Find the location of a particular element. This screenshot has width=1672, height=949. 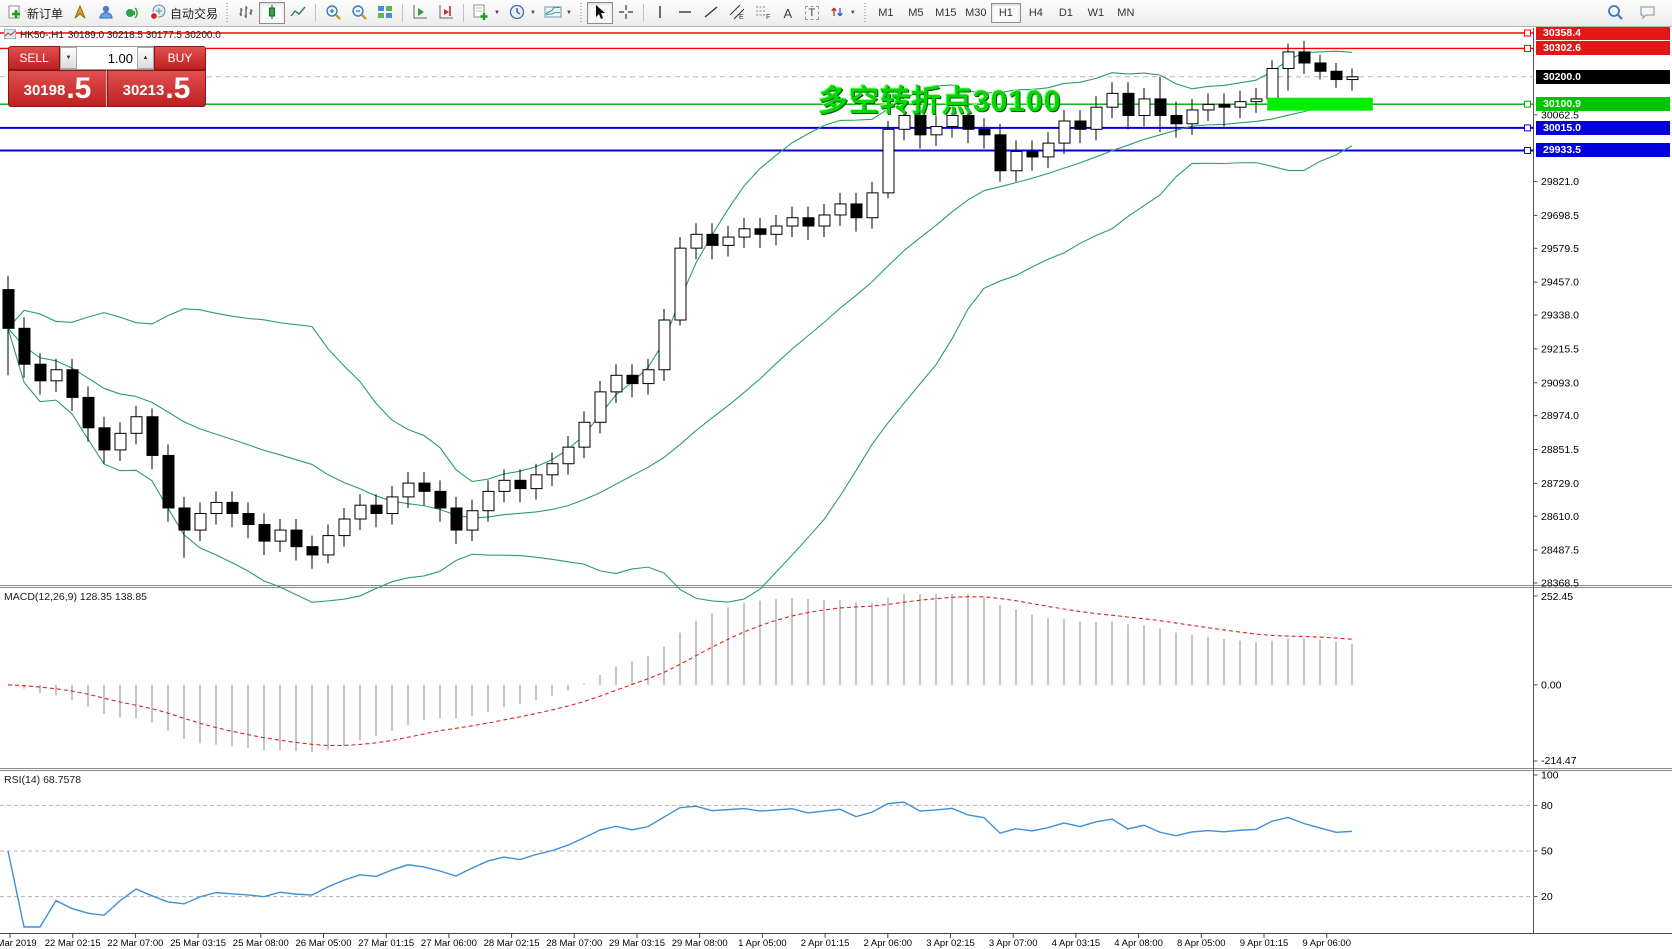

volume-decrease-button: ▼ is located at coordinates (68, 58).